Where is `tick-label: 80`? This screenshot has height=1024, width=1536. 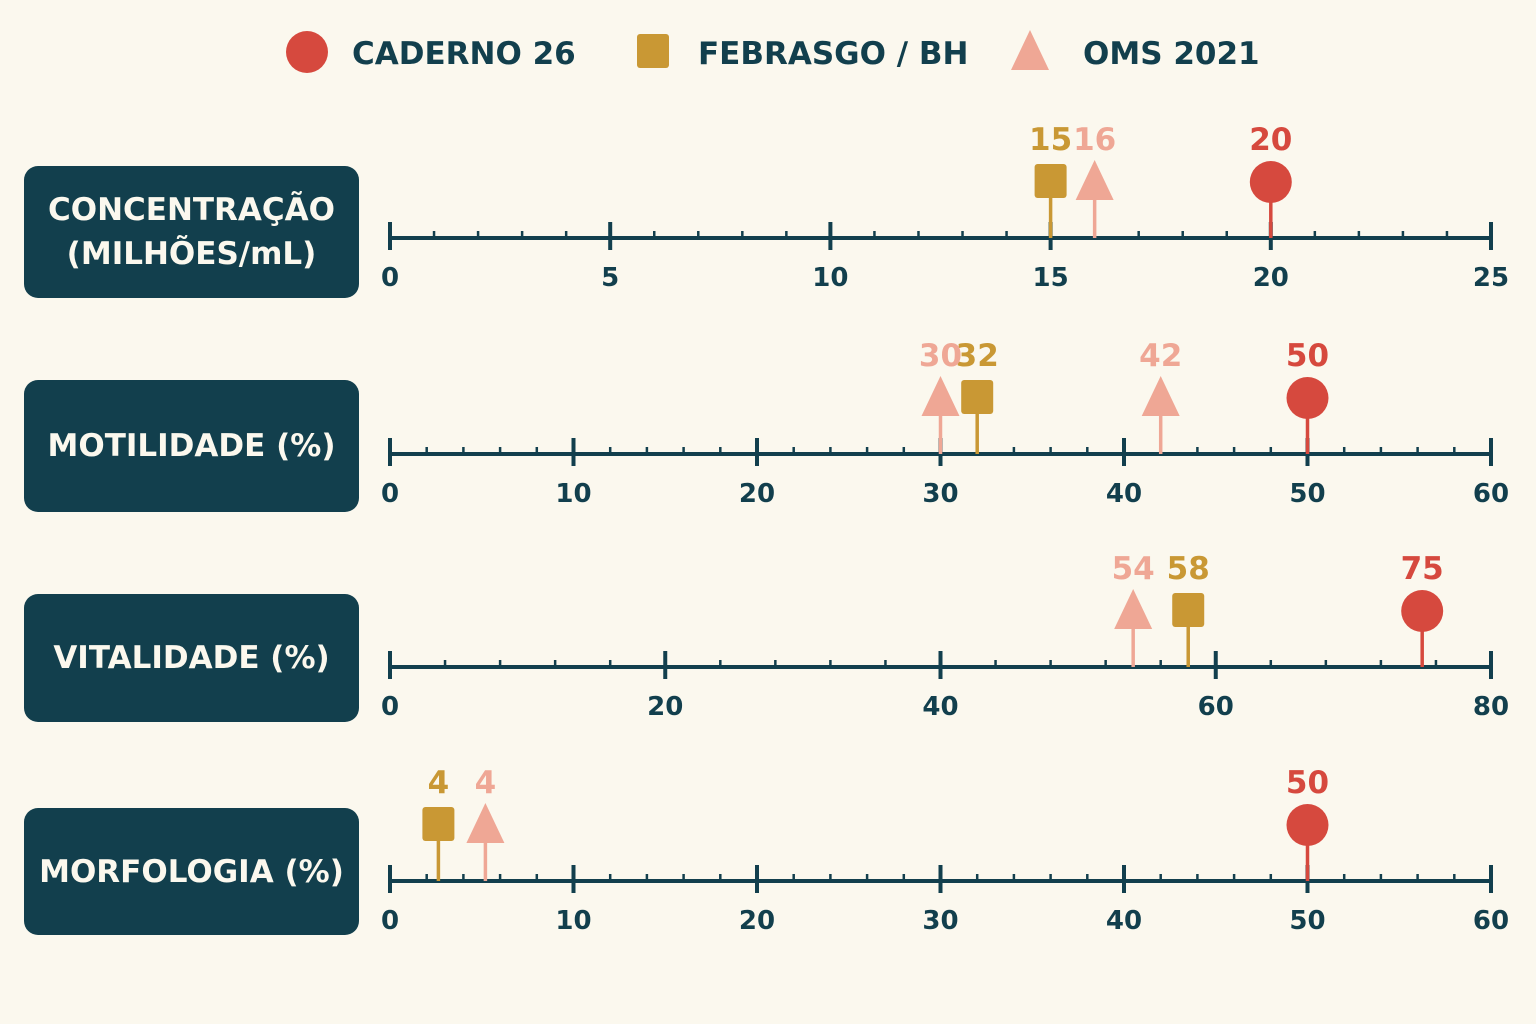 tick-label: 80 is located at coordinates (1491, 707).